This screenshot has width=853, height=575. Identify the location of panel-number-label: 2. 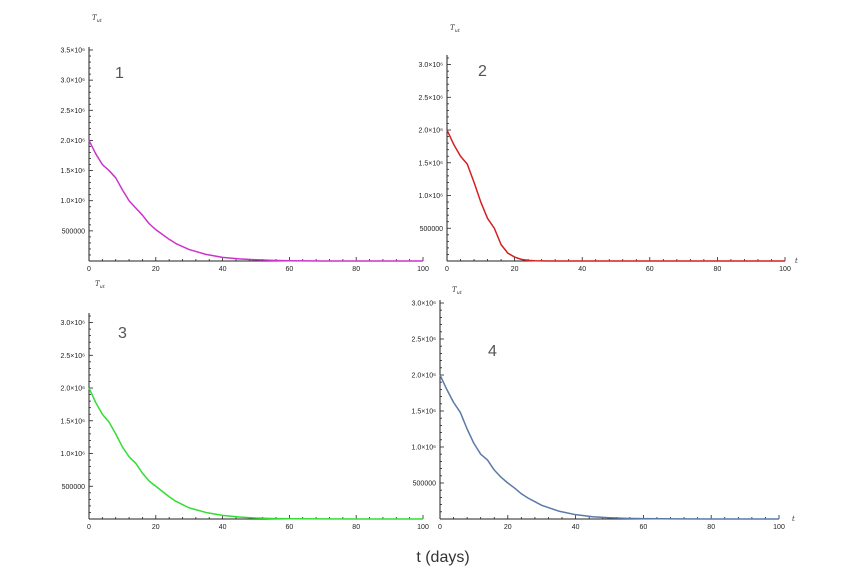
(482, 71).